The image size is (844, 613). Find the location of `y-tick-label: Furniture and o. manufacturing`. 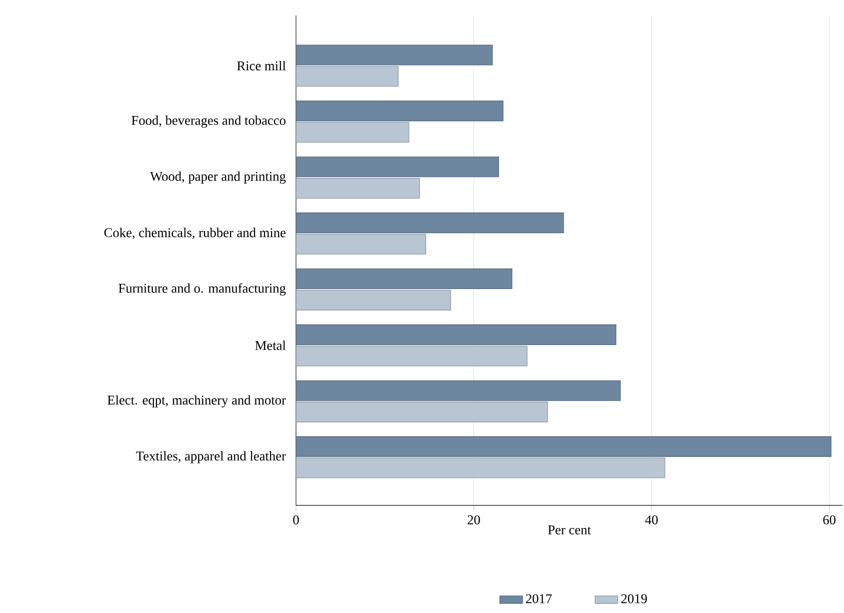

y-tick-label: Furniture and o. manufacturing is located at coordinates (202, 289).